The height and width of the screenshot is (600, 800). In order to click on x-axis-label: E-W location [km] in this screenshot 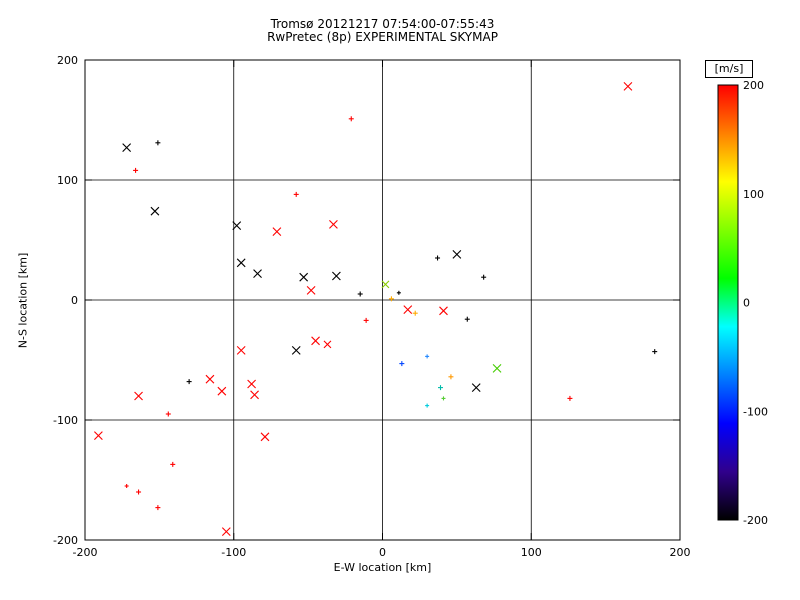, I will do `click(382, 567)`.